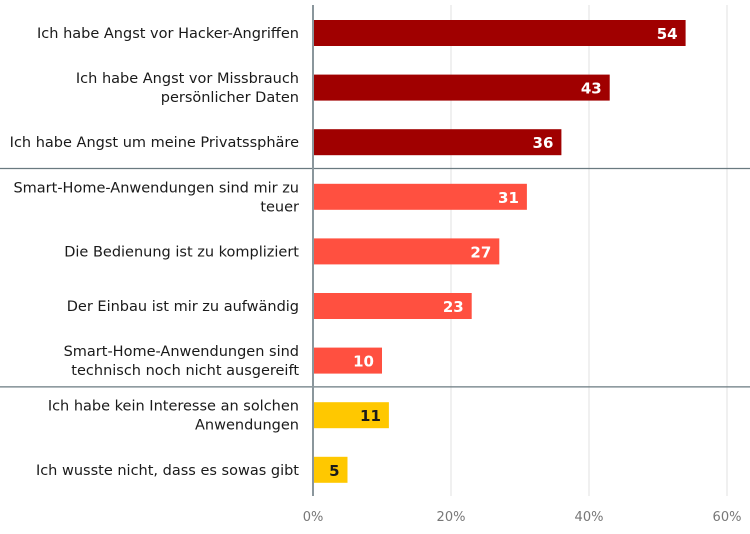 This screenshot has width=750, height=534. What do you see at coordinates (480, 252) in the screenshot?
I see `bar-value-label: 27` at bounding box center [480, 252].